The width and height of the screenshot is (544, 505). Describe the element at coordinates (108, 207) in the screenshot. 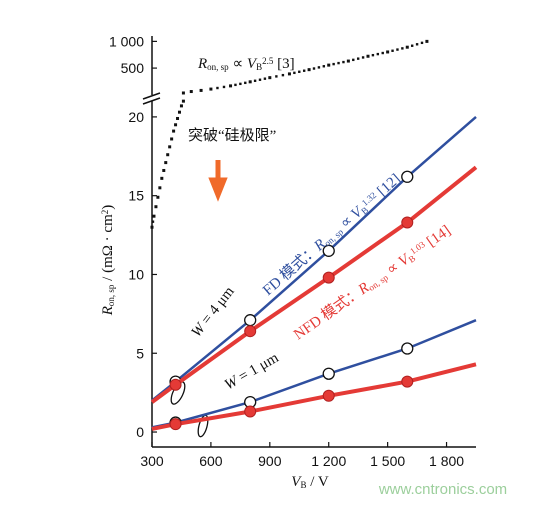

I see `text-part: )` at that location.